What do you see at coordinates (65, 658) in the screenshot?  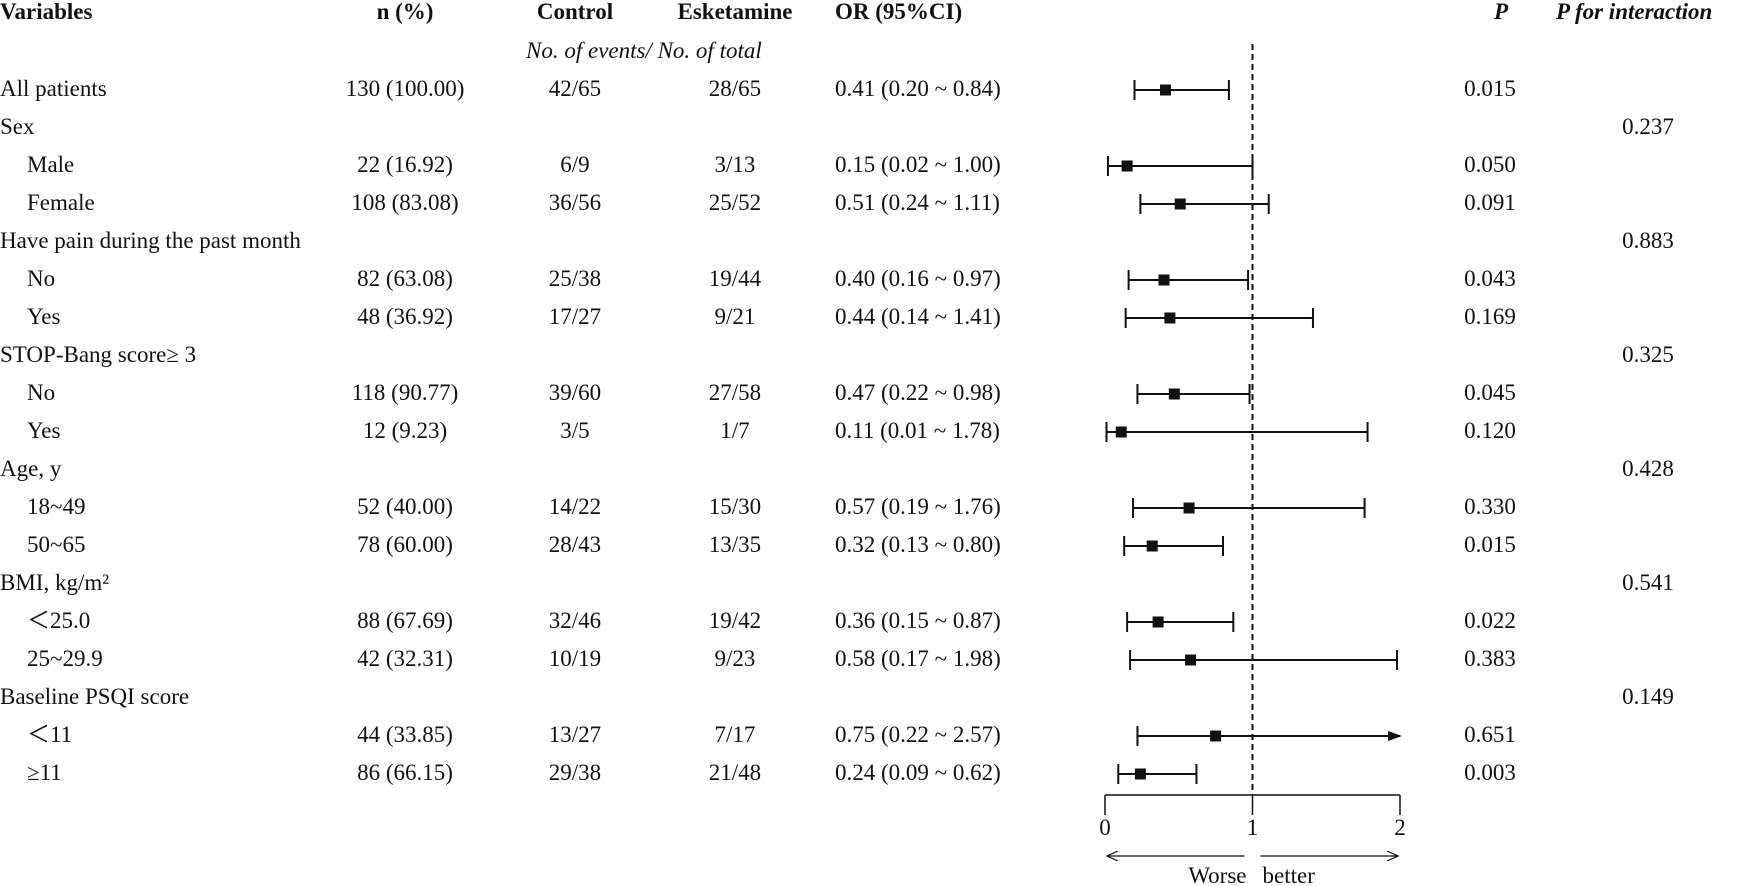 I see `row-label: 25~29.9` at bounding box center [65, 658].